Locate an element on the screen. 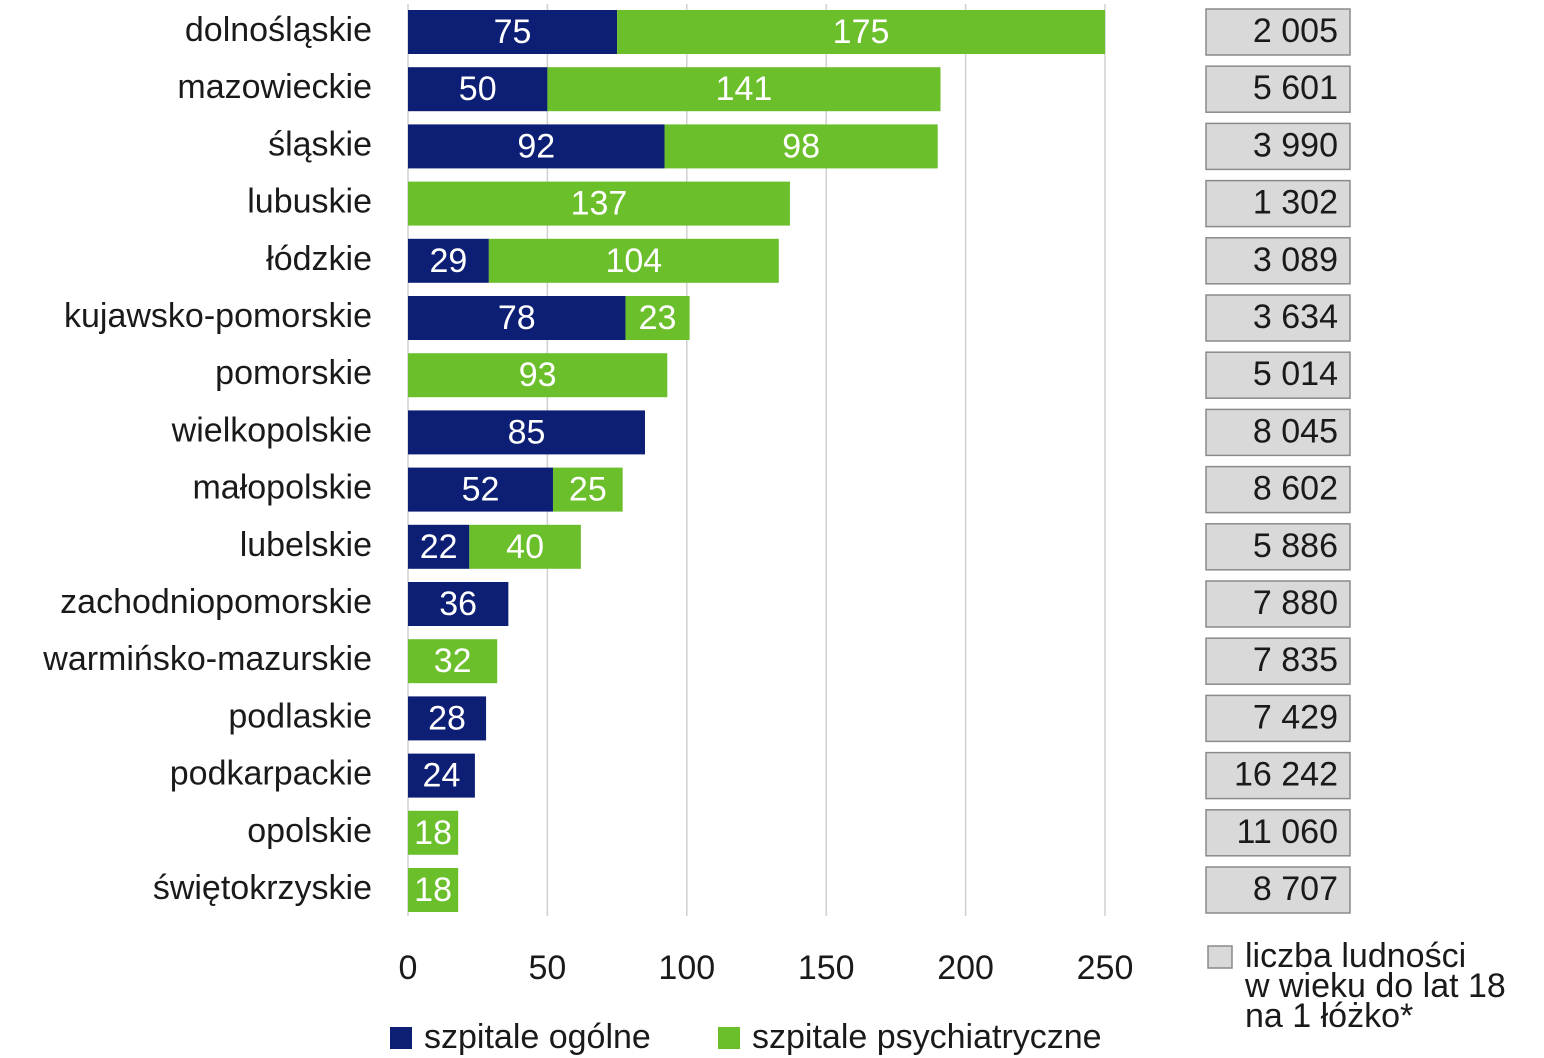  data-label: 32 is located at coordinates (453, 661).